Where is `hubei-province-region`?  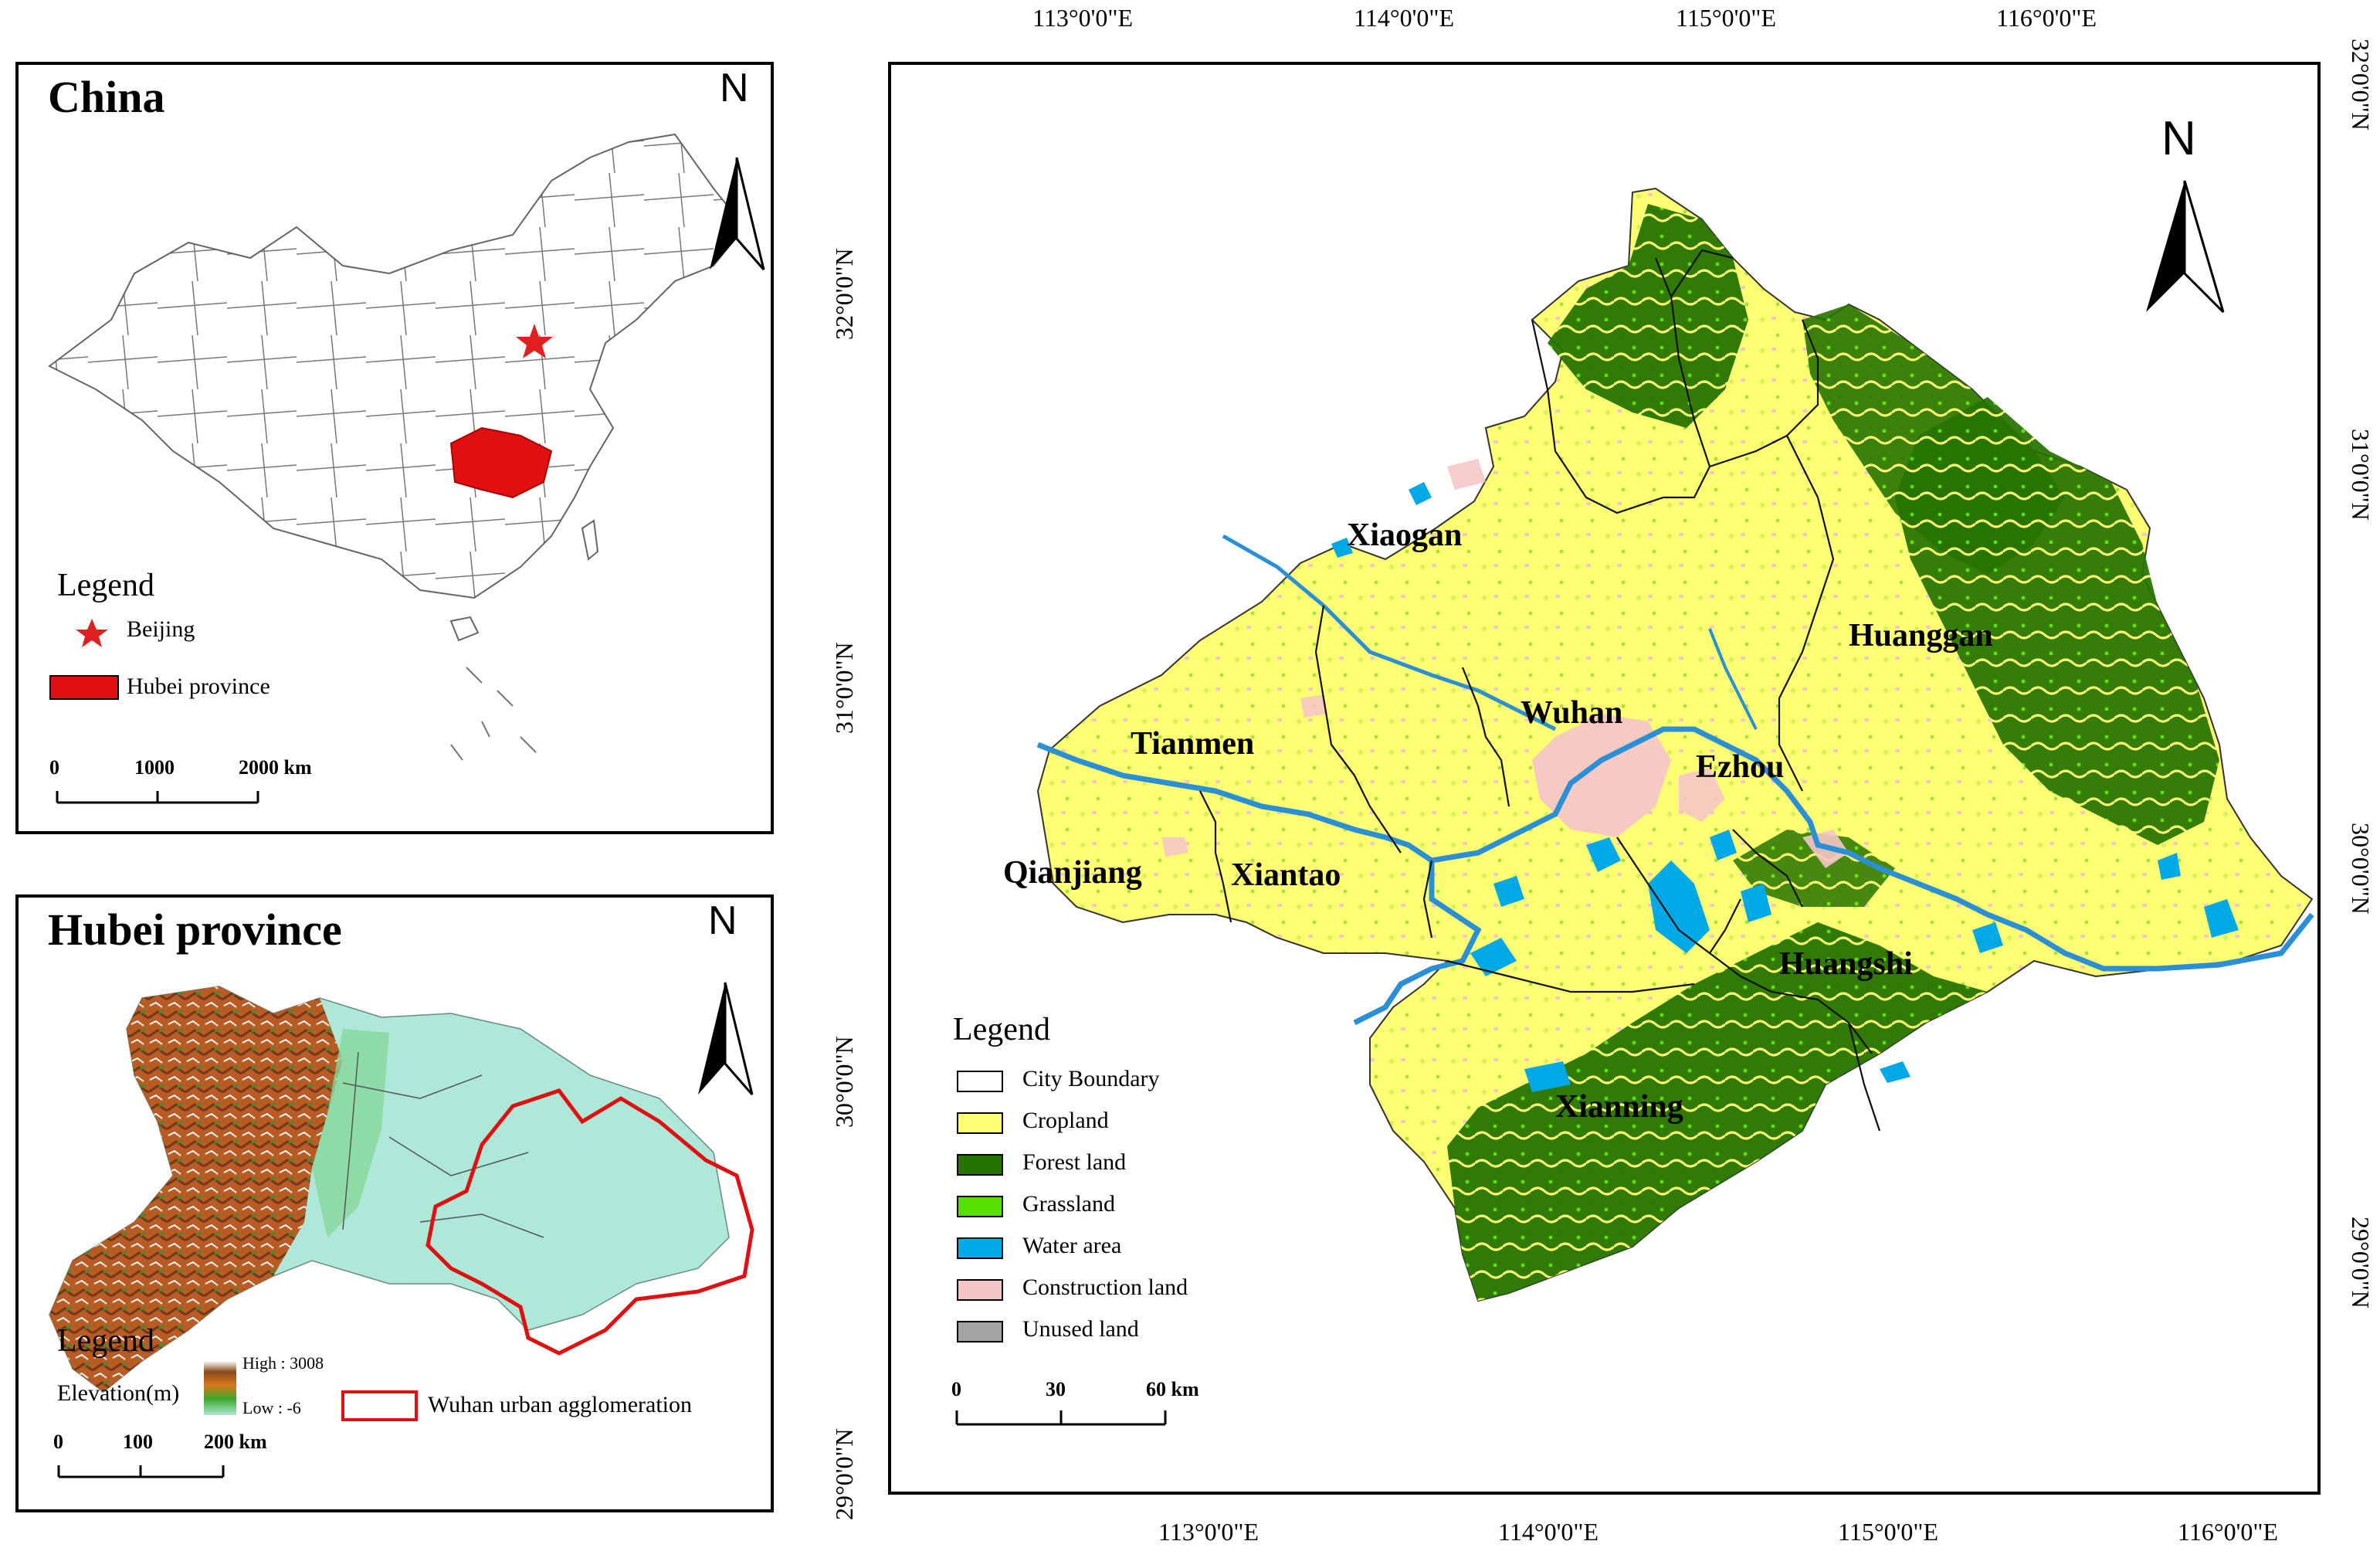
hubei-province-region is located at coordinates (501, 463).